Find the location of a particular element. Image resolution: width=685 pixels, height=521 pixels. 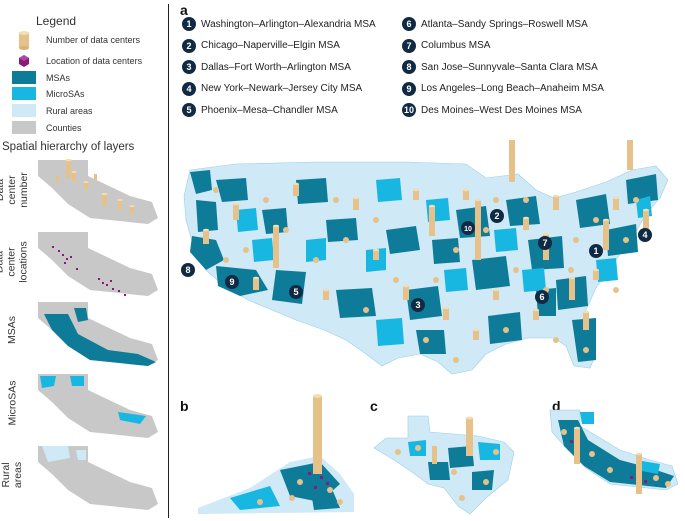

map-panel-d is located at coordinates (614, 451).